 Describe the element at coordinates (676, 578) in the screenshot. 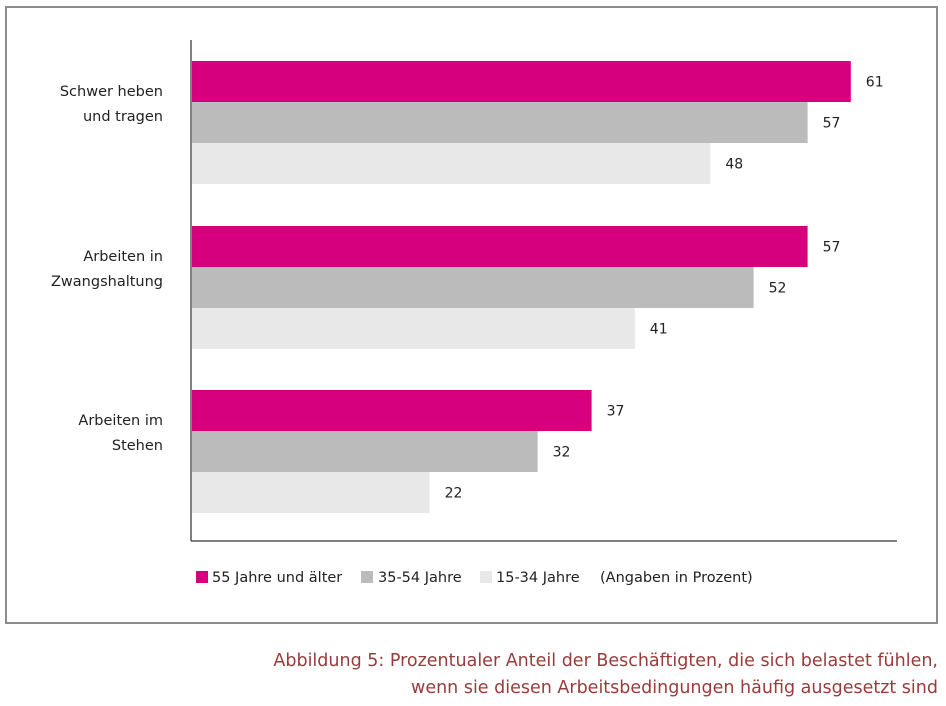

I see `unit-note: (Angaben in Prozent)` at that location.